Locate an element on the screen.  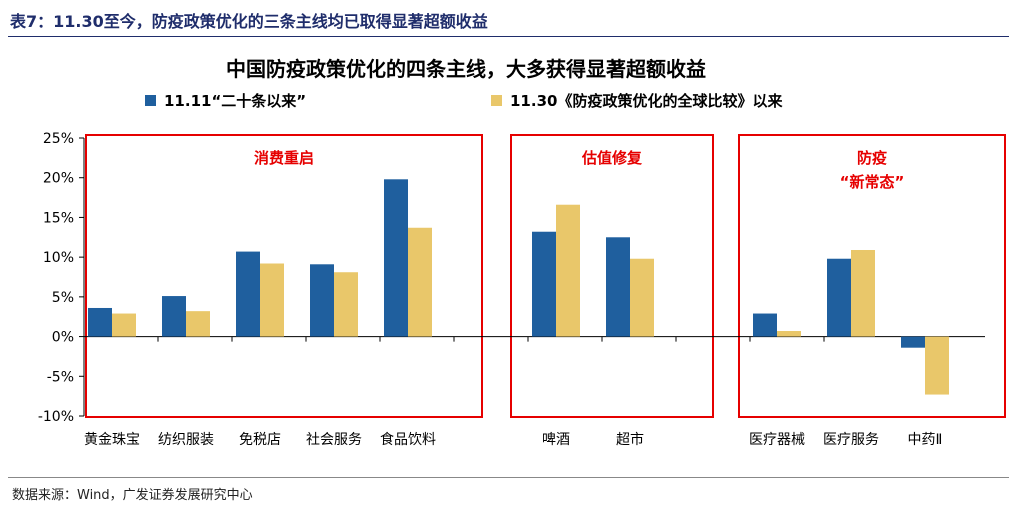
caption-rule is located at coordinates (508, 36).